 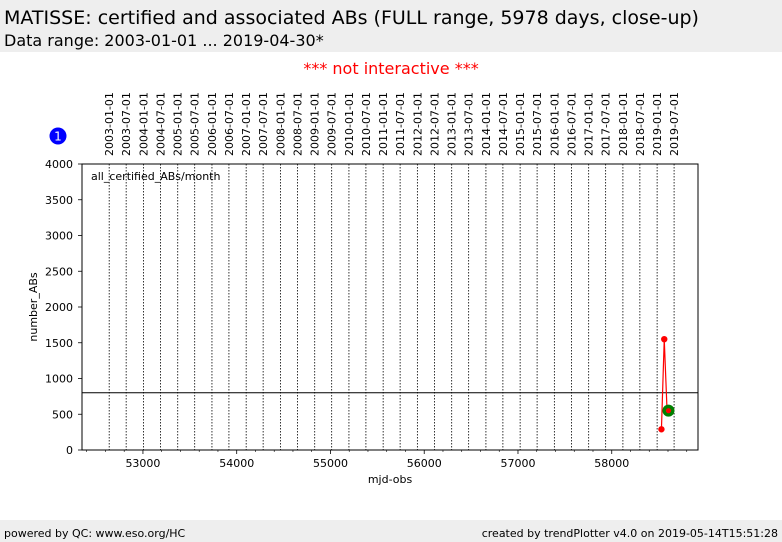 I want to click on date-tick-label: 2011-07-01, so click(x=400, y=124).